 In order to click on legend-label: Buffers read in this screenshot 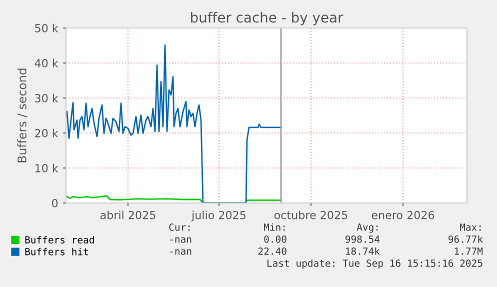, I will do `click(59, 240)`.